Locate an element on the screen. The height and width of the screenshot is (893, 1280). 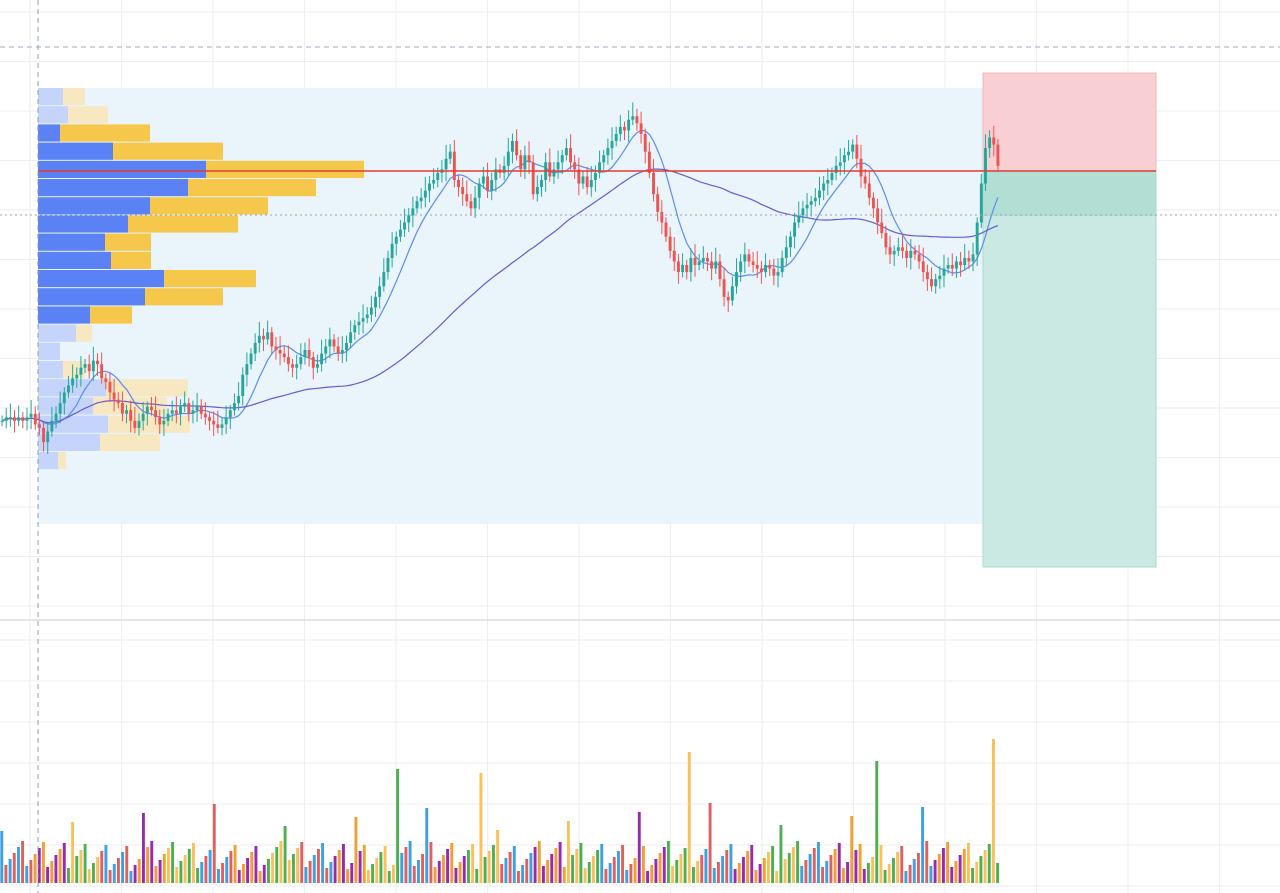
position-tool is located at coordinates (1069, 320).